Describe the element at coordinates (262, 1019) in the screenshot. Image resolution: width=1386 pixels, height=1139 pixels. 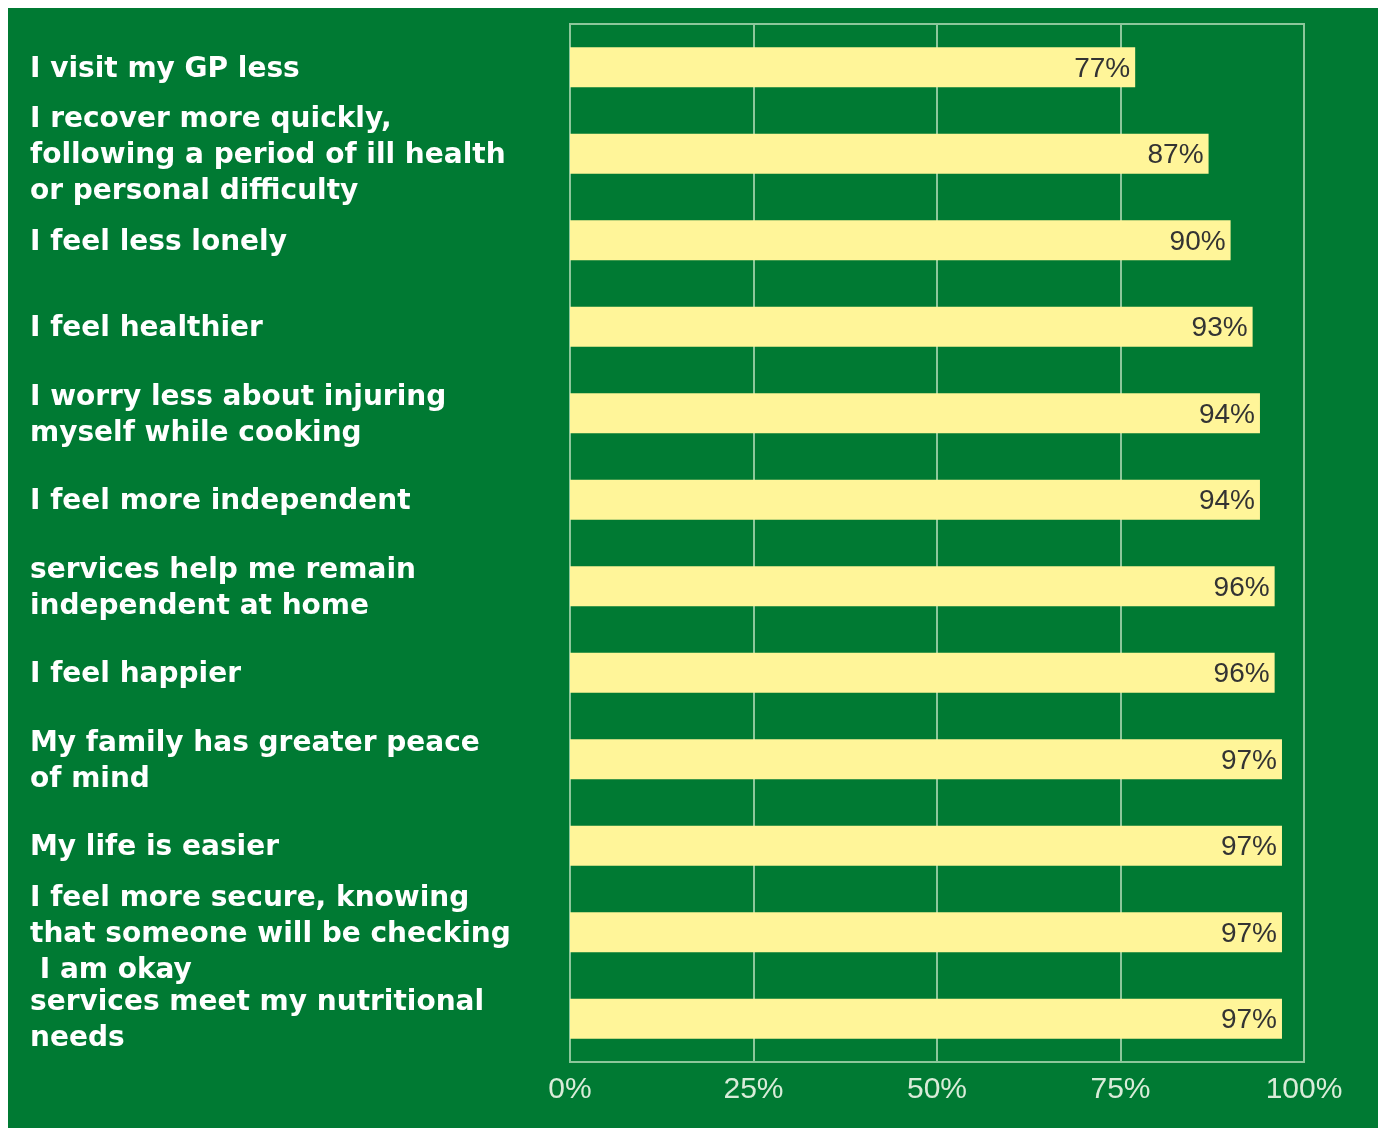
I see `y-tick-label: services meet my nutritional needs` at that location.